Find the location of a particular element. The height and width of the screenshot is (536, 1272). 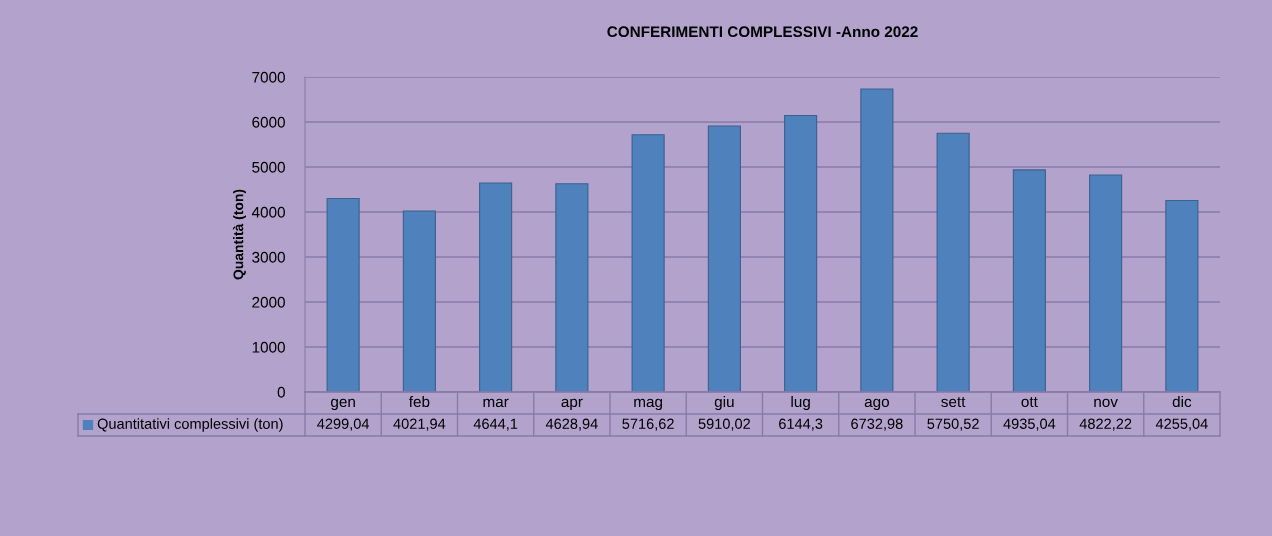

chart-title: CONFERIMENTI COMPLESSIVI -Anno 2022 is located at coordinates (762, 32).